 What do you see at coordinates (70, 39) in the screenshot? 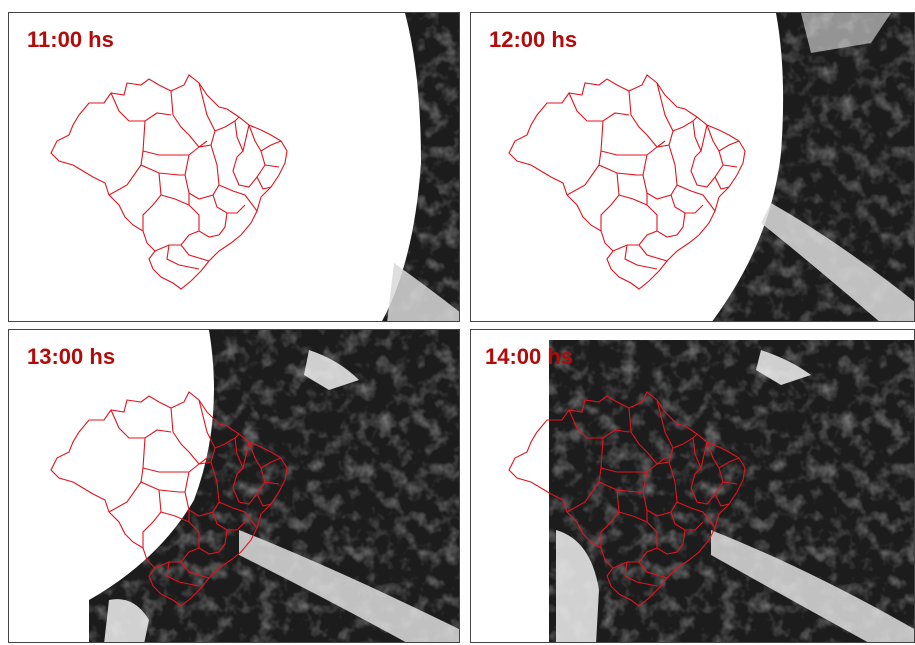
I see `time-label: 11:00 hs` at bounding box center [70, 39].